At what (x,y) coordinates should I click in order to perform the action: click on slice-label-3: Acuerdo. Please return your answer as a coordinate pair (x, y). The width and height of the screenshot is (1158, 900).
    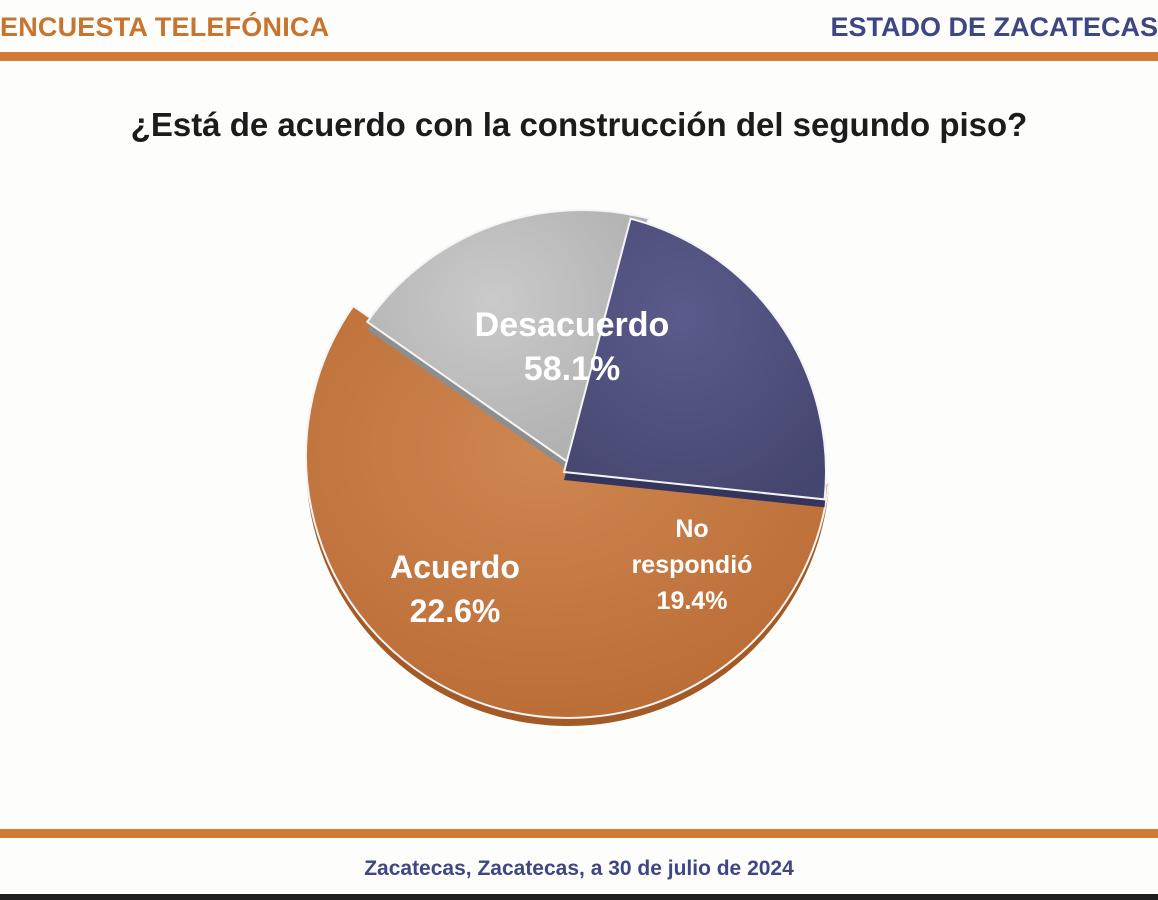
    Looking at the image, I should click on (455, 567).